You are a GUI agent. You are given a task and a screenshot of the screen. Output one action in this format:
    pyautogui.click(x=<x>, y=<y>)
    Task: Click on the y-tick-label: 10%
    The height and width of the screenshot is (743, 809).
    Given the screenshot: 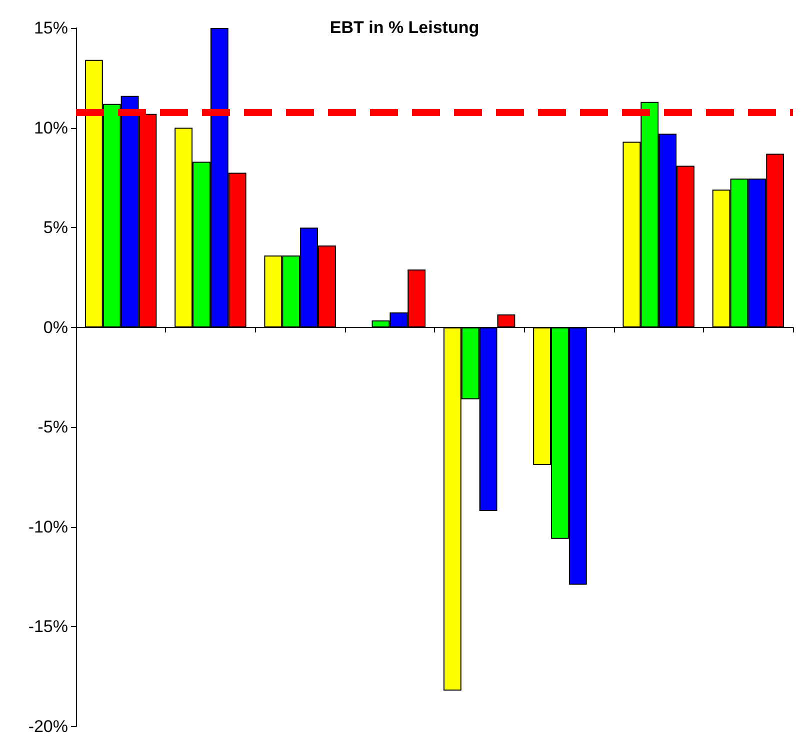 What is the action you would take?
    pyautogui.click(x=51, y=128)
    